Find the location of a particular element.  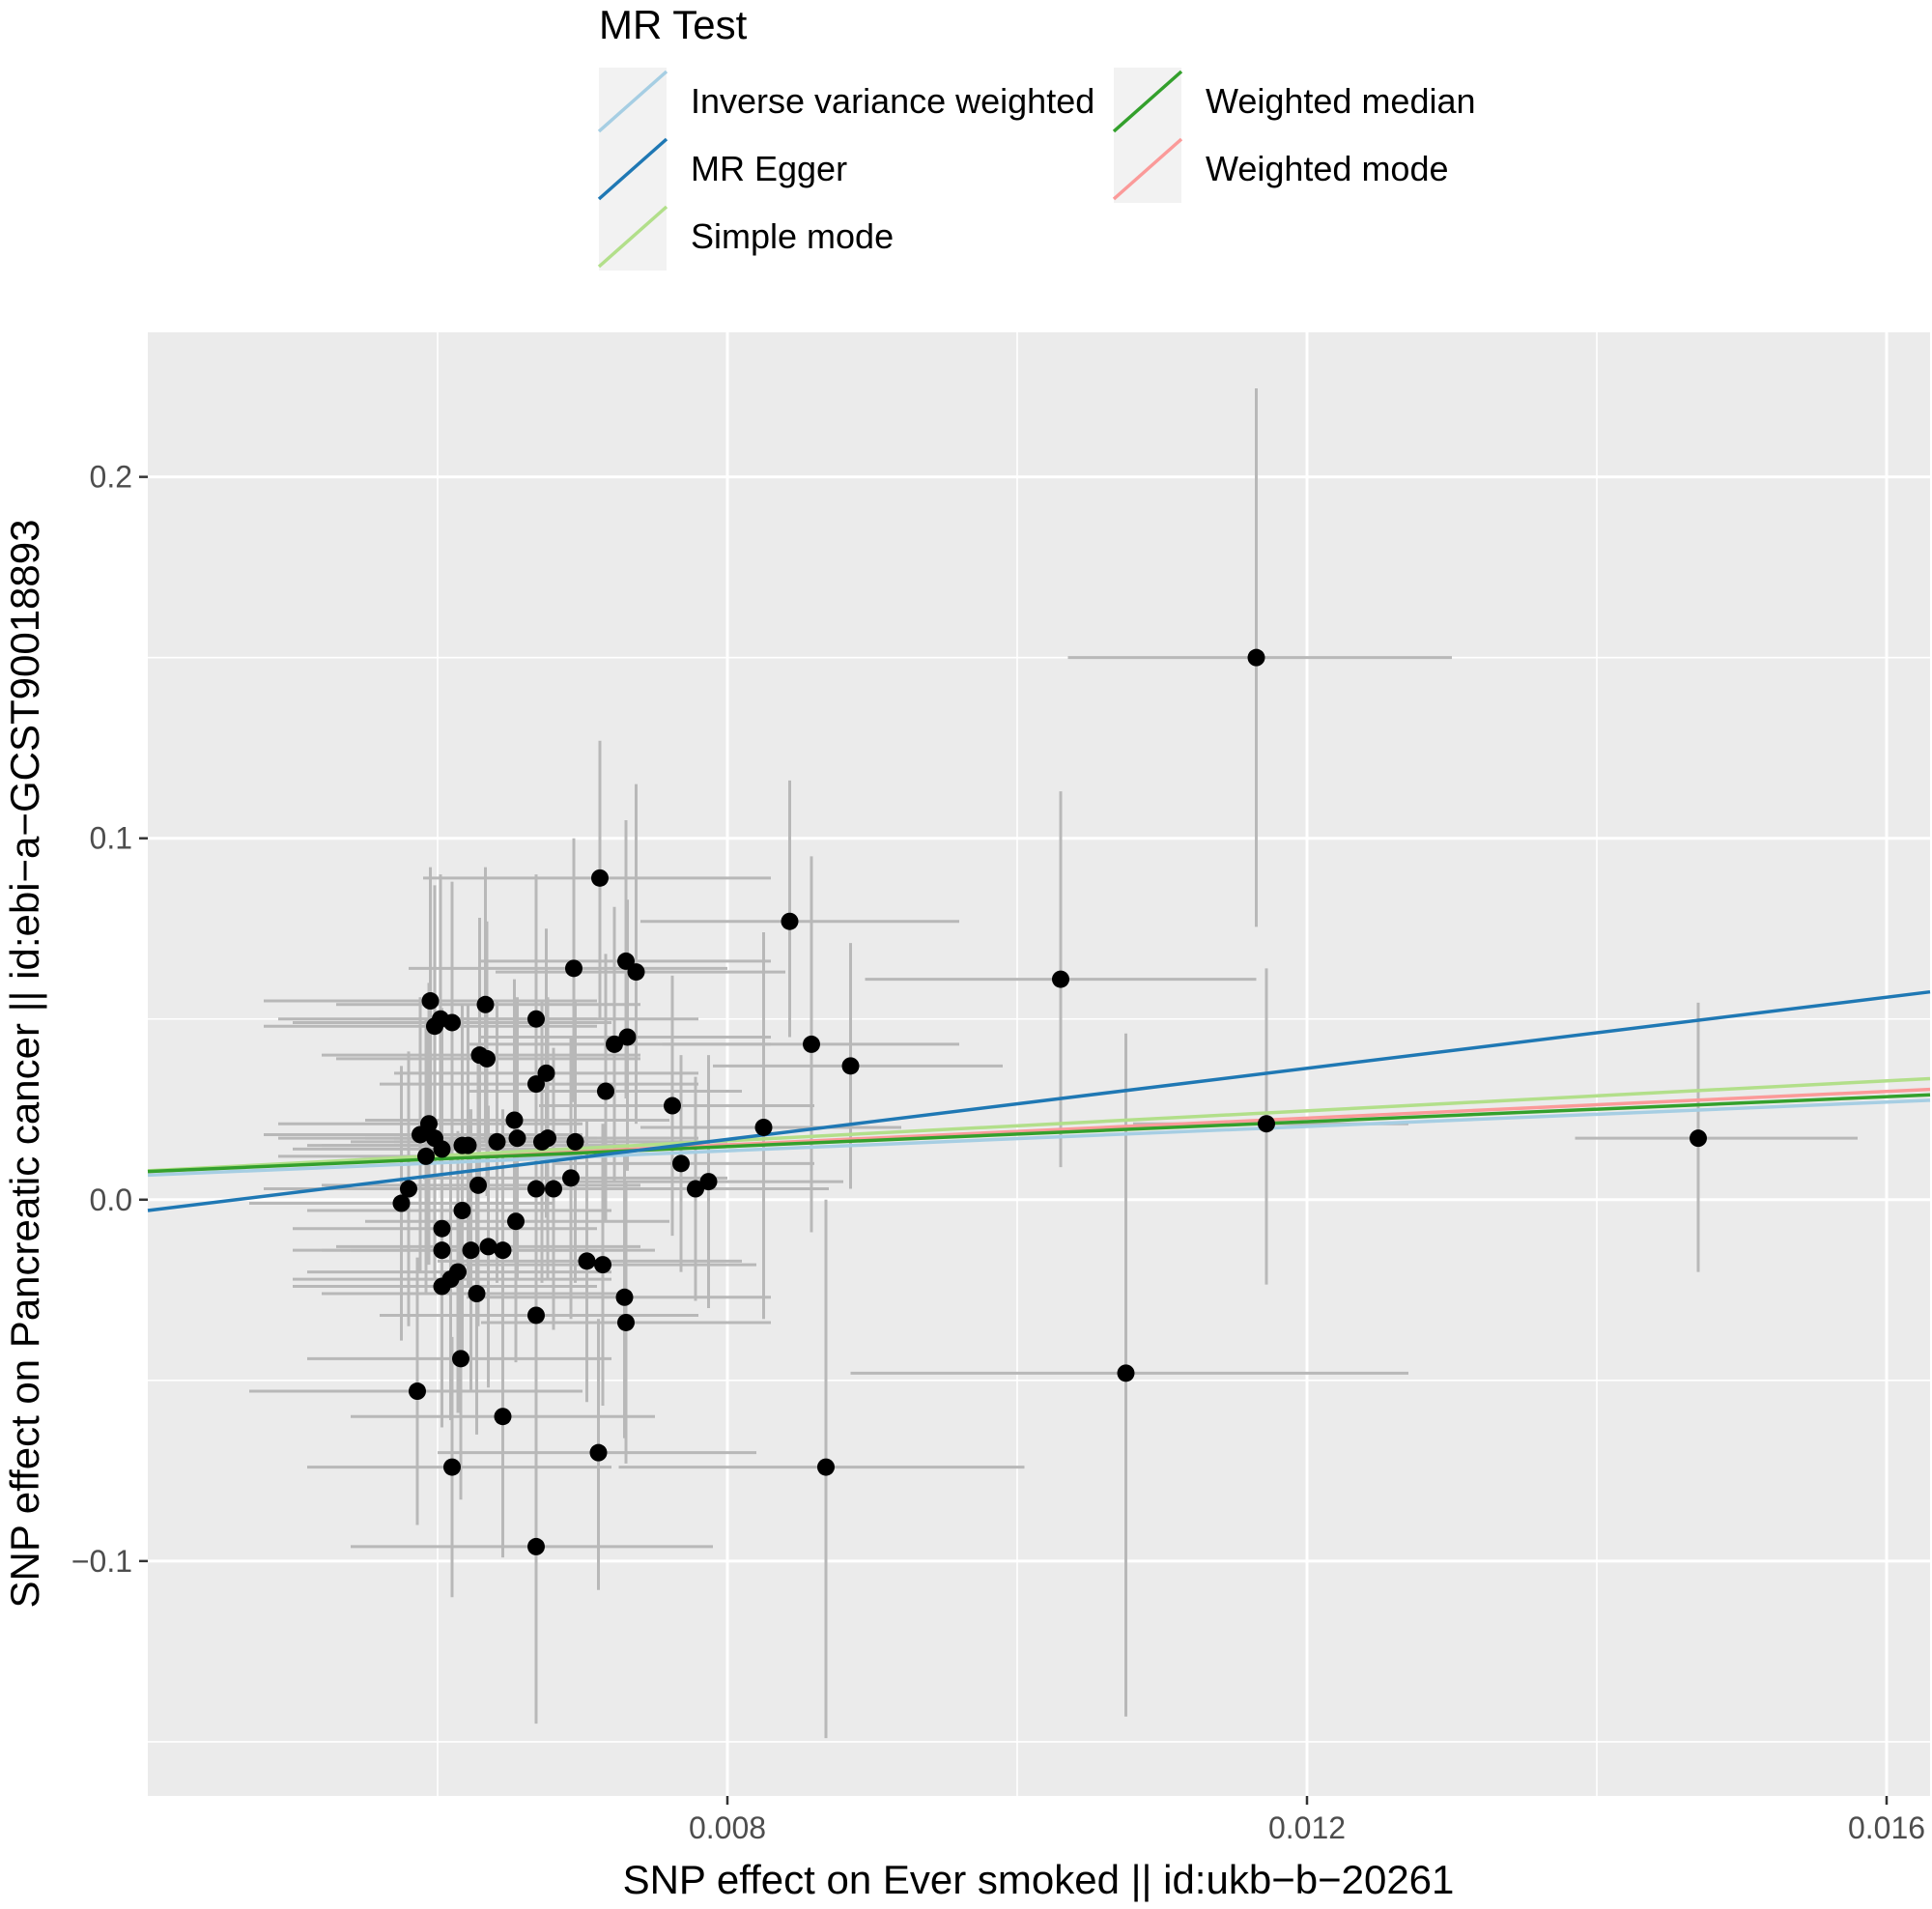

x-tick-label: 0.016 is located at coordinates (1886, 1827).